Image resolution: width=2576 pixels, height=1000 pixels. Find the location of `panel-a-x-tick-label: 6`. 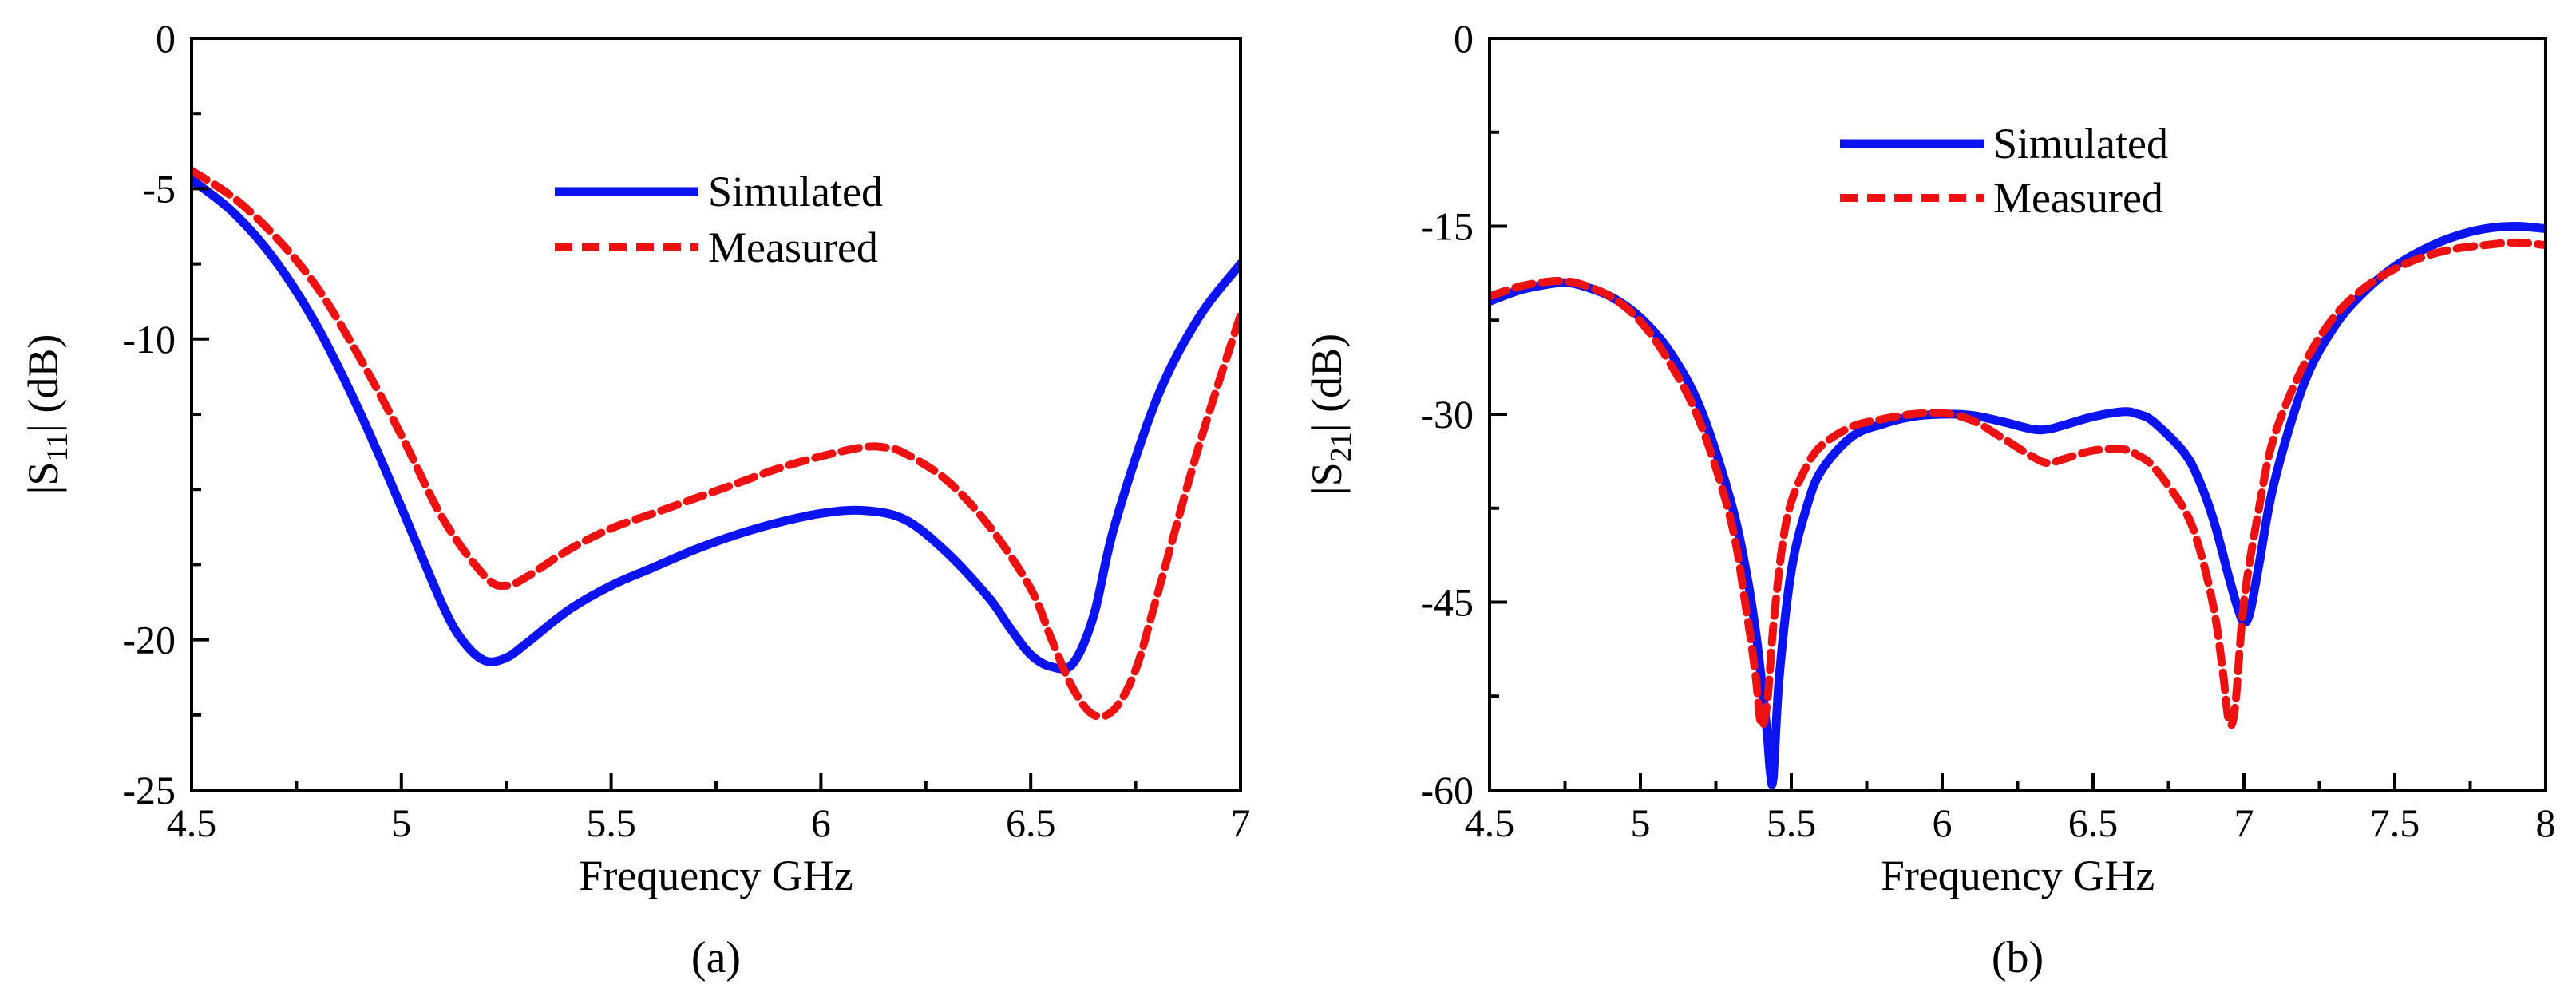

panel-a-x-tick-label: 6 is located at coordinates (821, 822).